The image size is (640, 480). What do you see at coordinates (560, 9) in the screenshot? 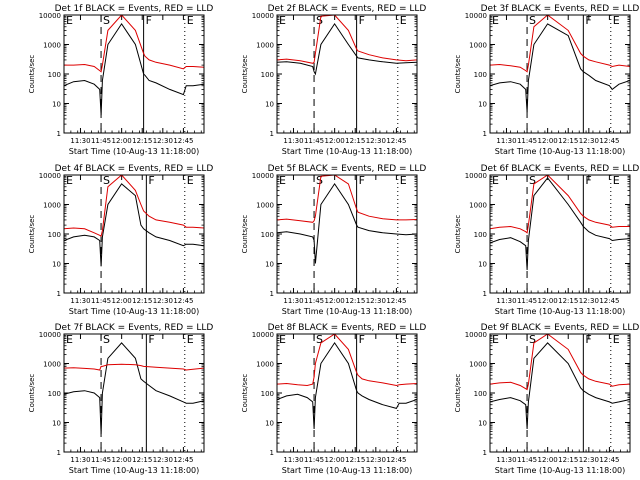
I see `panel-title: Det 3f BLACK = Events, RED = LLD` at bounding box center [560, 9].